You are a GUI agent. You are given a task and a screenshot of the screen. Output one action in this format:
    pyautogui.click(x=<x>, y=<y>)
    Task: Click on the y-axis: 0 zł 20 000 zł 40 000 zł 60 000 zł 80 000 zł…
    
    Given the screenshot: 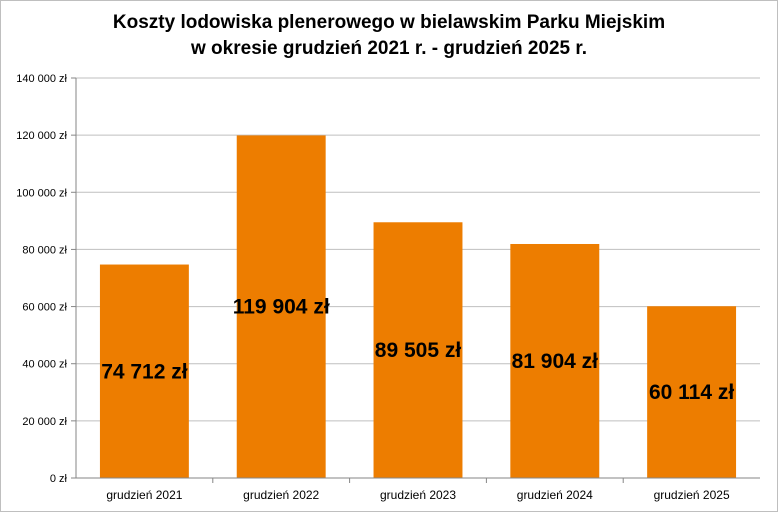 What is the action you would take?
    pyautogui.click(x=46, y=279)
    